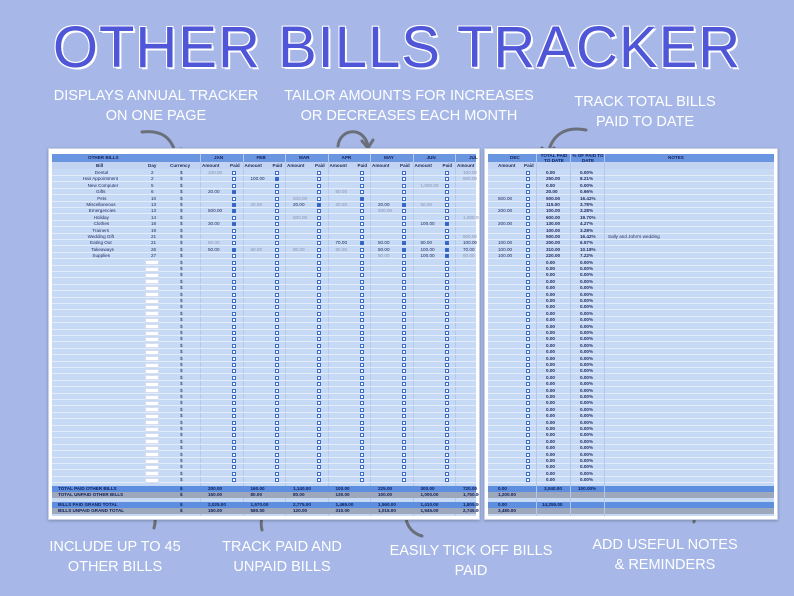 The width and height of the screenshot is (794, 596). I want to click on amount-cell: 60.00, so click(469, 256).